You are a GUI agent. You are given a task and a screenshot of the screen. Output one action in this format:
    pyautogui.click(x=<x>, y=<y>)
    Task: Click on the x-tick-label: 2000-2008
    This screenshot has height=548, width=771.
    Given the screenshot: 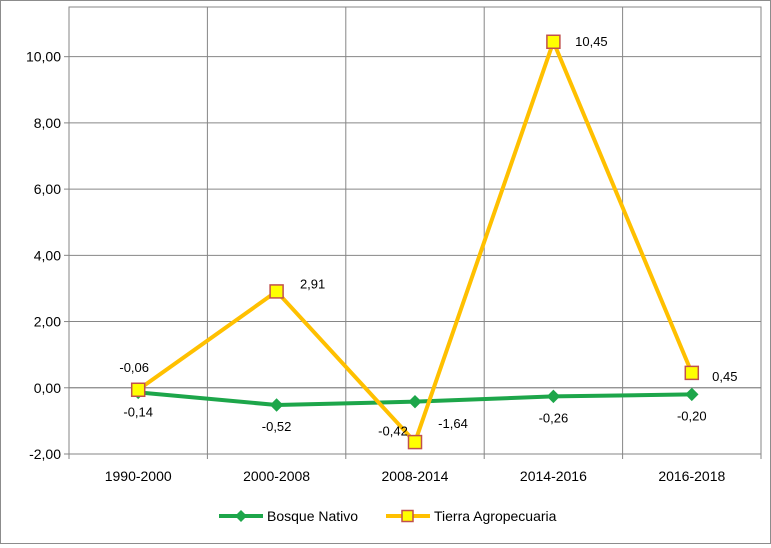 What is the action you would take?
    pyautogui.click(x=276, y=476)
    